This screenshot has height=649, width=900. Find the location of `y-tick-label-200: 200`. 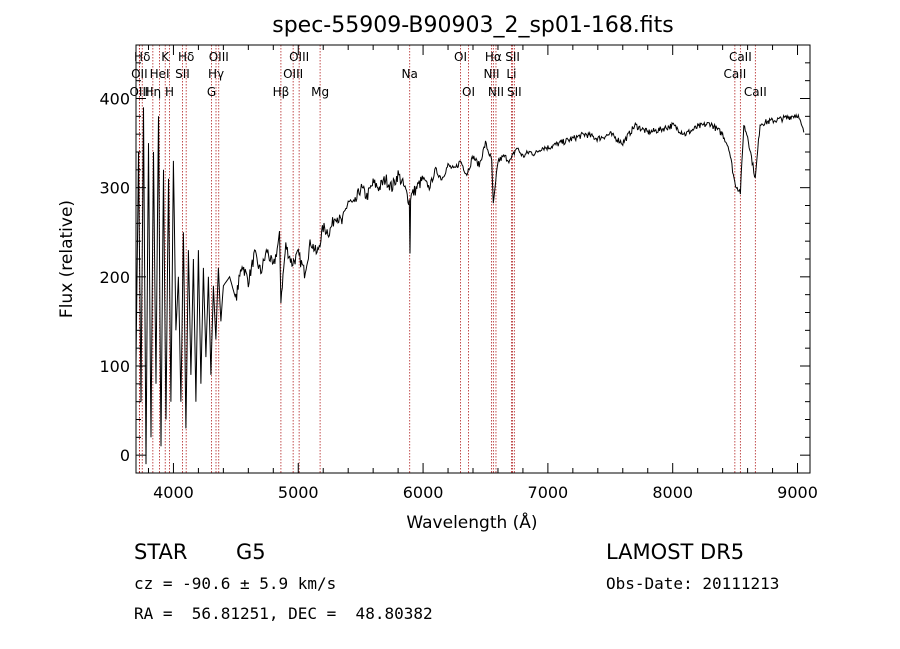

y-tick-label-200: 200 is located at coordinates (114, 277).